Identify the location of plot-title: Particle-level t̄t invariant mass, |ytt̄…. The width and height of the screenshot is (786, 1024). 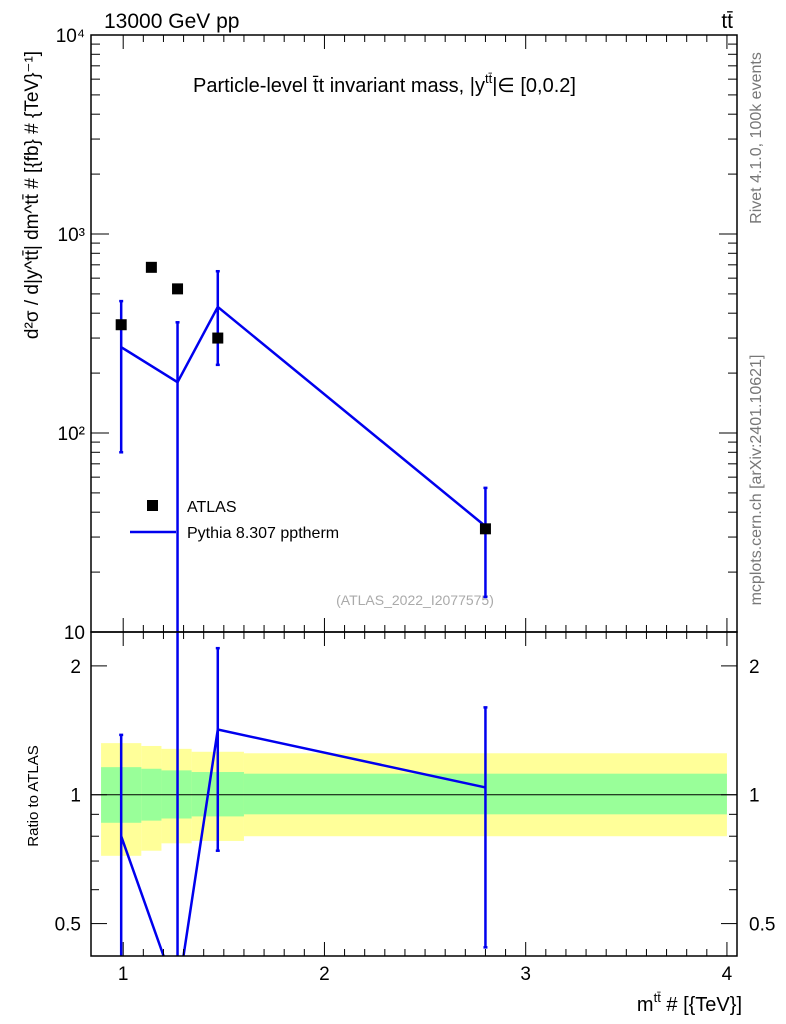
(384, 84).